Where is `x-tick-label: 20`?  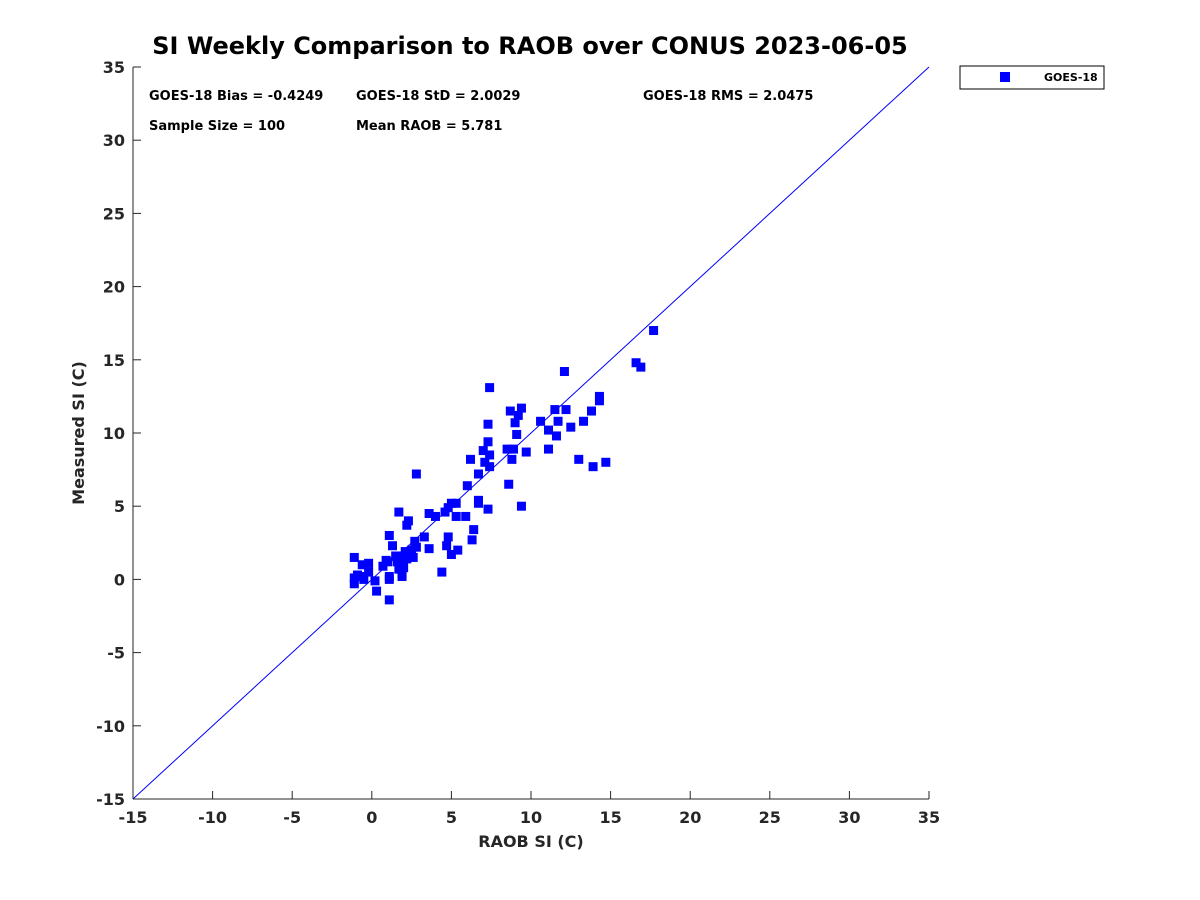
x-tick-label: 20 is located at coordinates (690, 817).